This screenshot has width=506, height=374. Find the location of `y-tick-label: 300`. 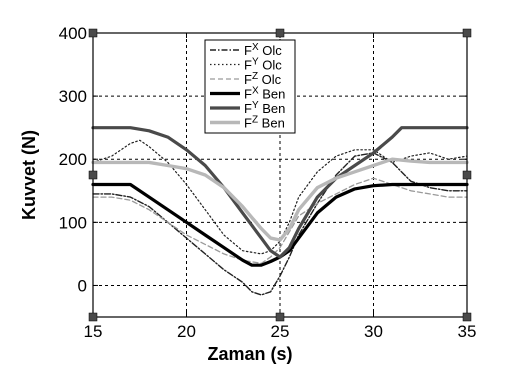

y-tick-label: 300 is located at coordinates (73, 96).